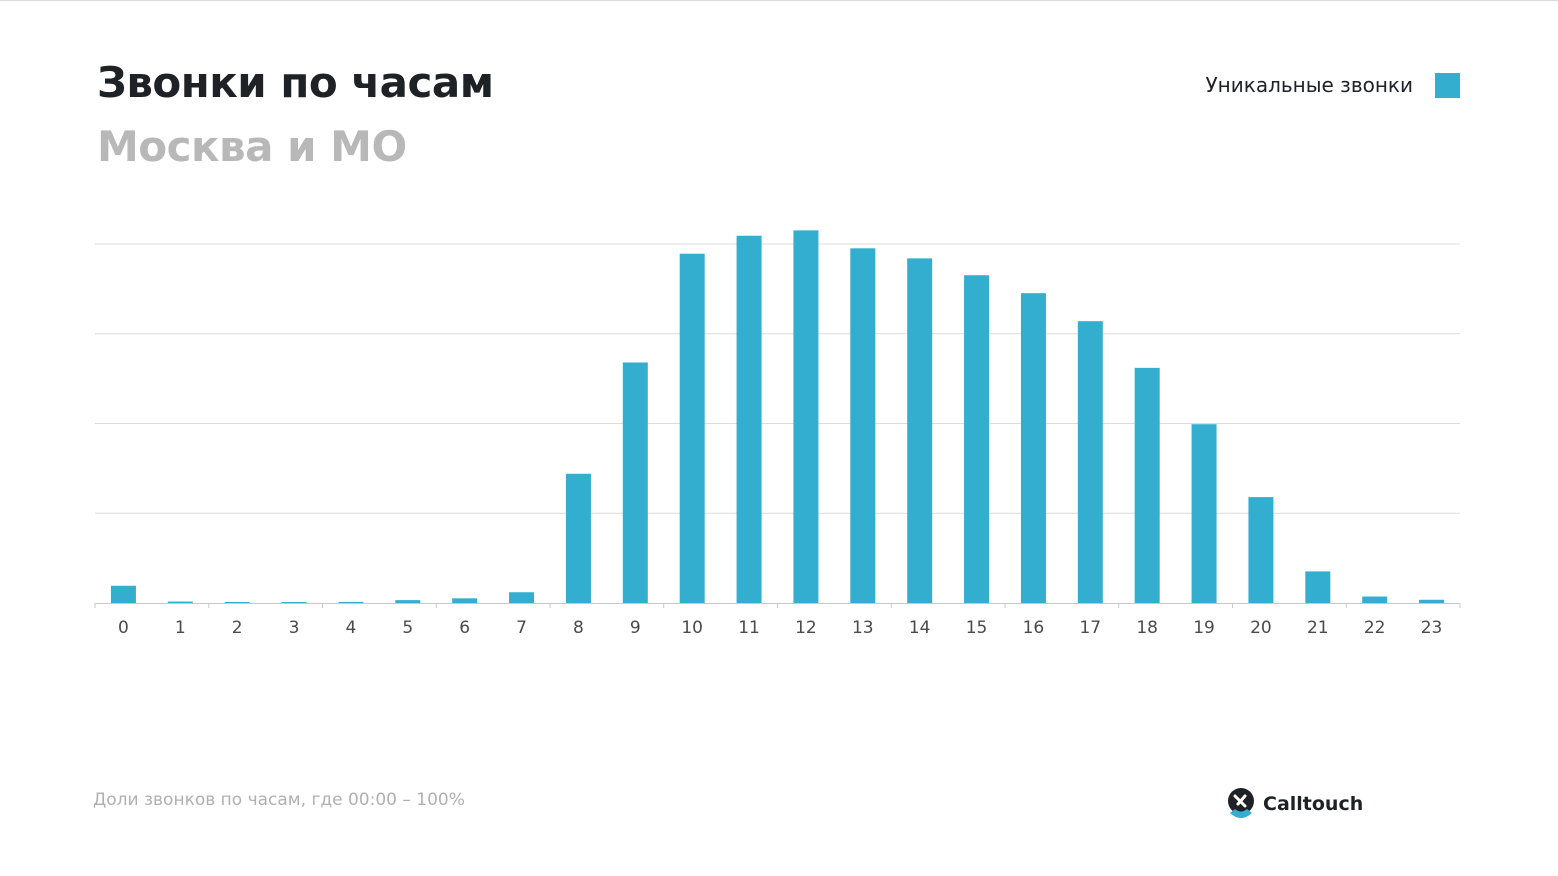 This screenshot has height=876, width=1558. What do you see at coordinates (351, 628) in the screenshot?
I see `x-tick-label: 4` at bounding box center [351, 628].